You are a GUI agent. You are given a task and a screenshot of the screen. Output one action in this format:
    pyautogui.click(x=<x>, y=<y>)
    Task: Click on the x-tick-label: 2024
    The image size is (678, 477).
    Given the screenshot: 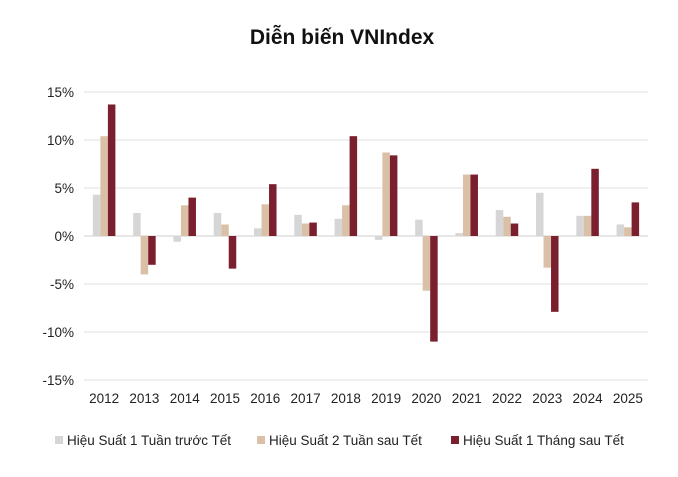 What is the action you would take?
    pyautogui.click(x=588, y=398)
    